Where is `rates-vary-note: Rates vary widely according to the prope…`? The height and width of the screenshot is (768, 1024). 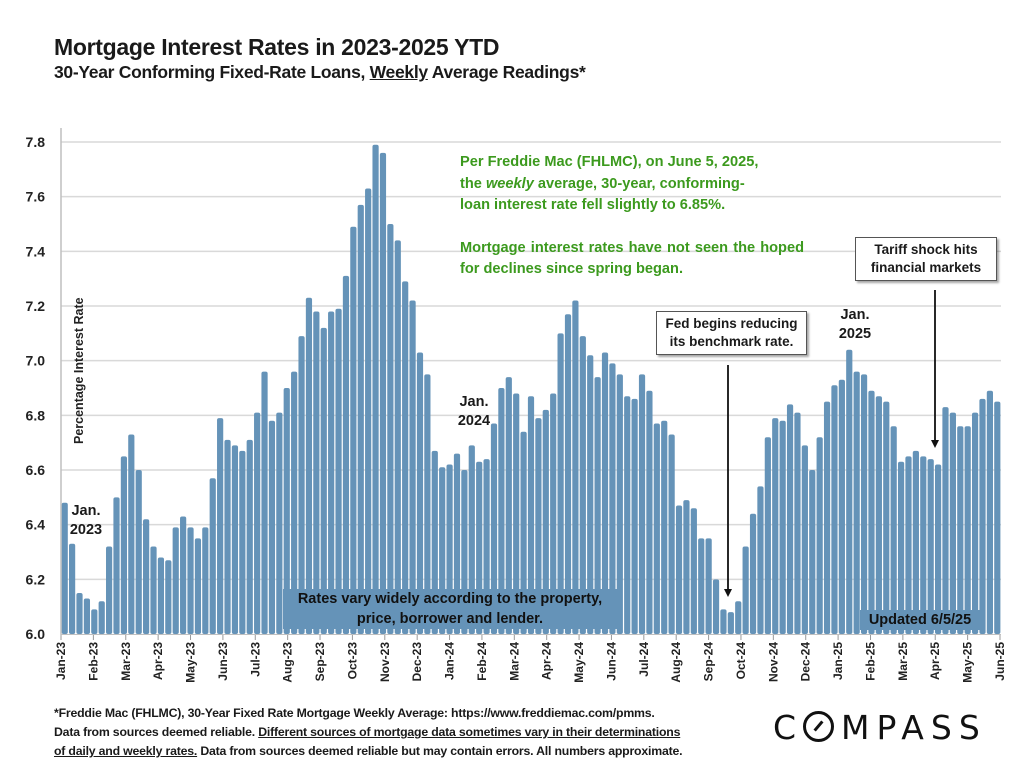 rates-vary-note: Rates vary widely according to the prope… is located at coordinates (450, 609).